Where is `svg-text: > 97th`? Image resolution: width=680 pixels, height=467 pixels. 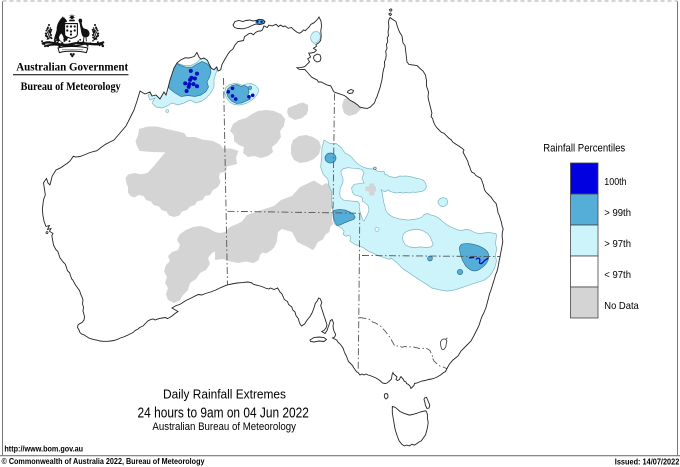 svg-text: > 97th is located at coordinates (617, 244).